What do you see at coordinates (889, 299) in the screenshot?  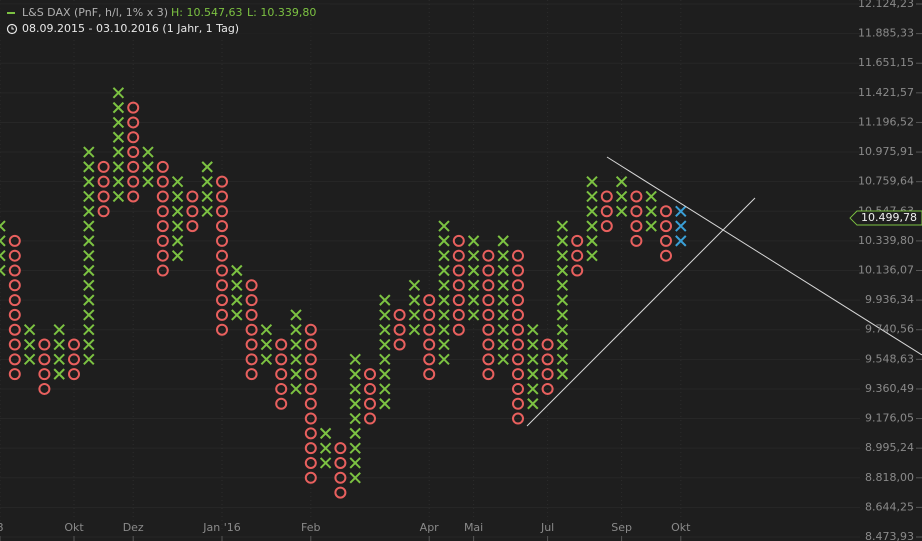 I see `y-tick-label: 9.936,34` at bounding box center [889, 299].